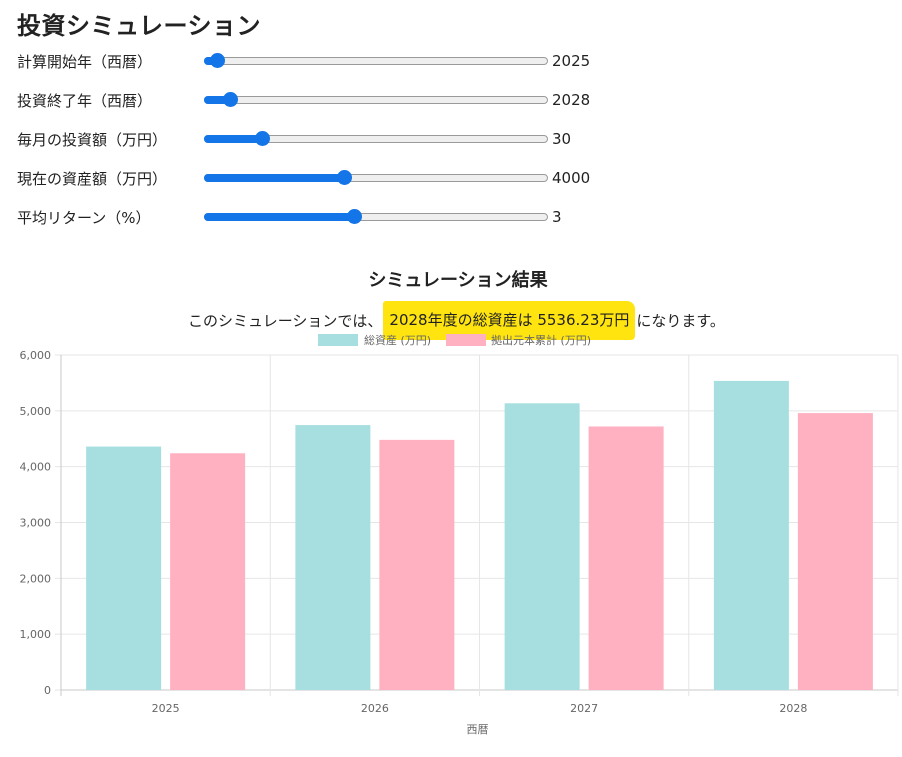 This screenshot has height=757, width=902. I want to click on slider-end-year, so click(376, 99).